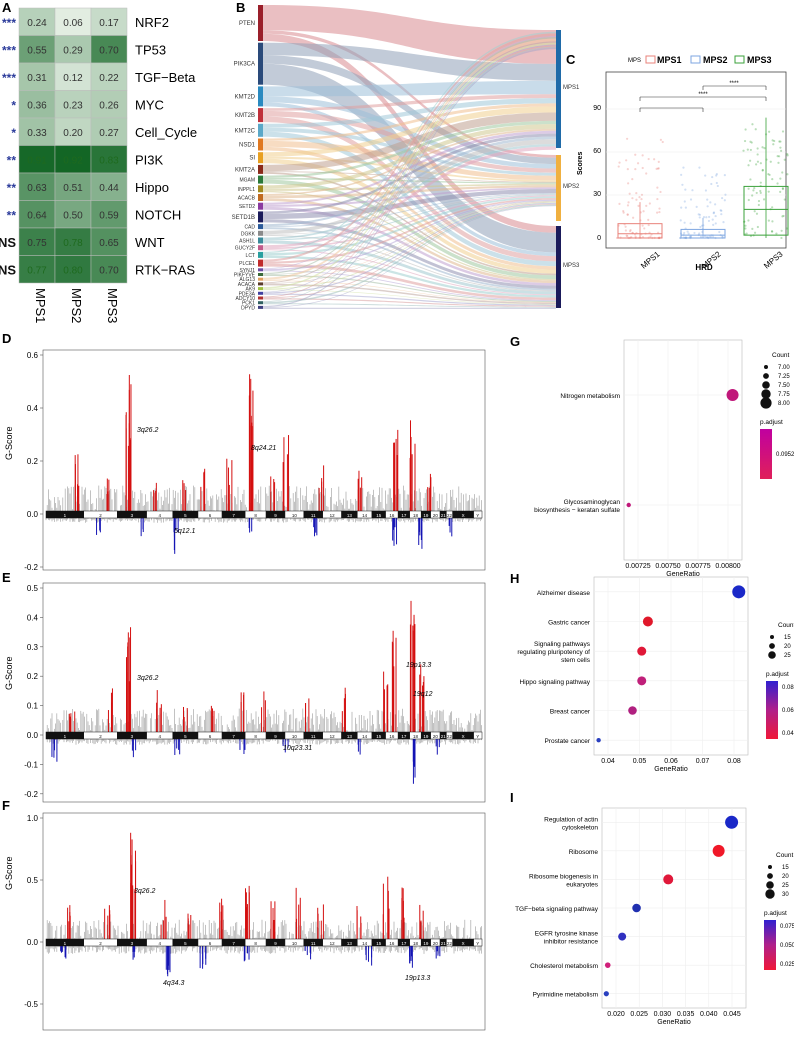 Image resolution: width=794 pixels, height=1037 pixels. What do you see at coordinates (251, 290) in the screenshot?
I see `sankey-gene-label: AK9` at bounding box center [251, 290].